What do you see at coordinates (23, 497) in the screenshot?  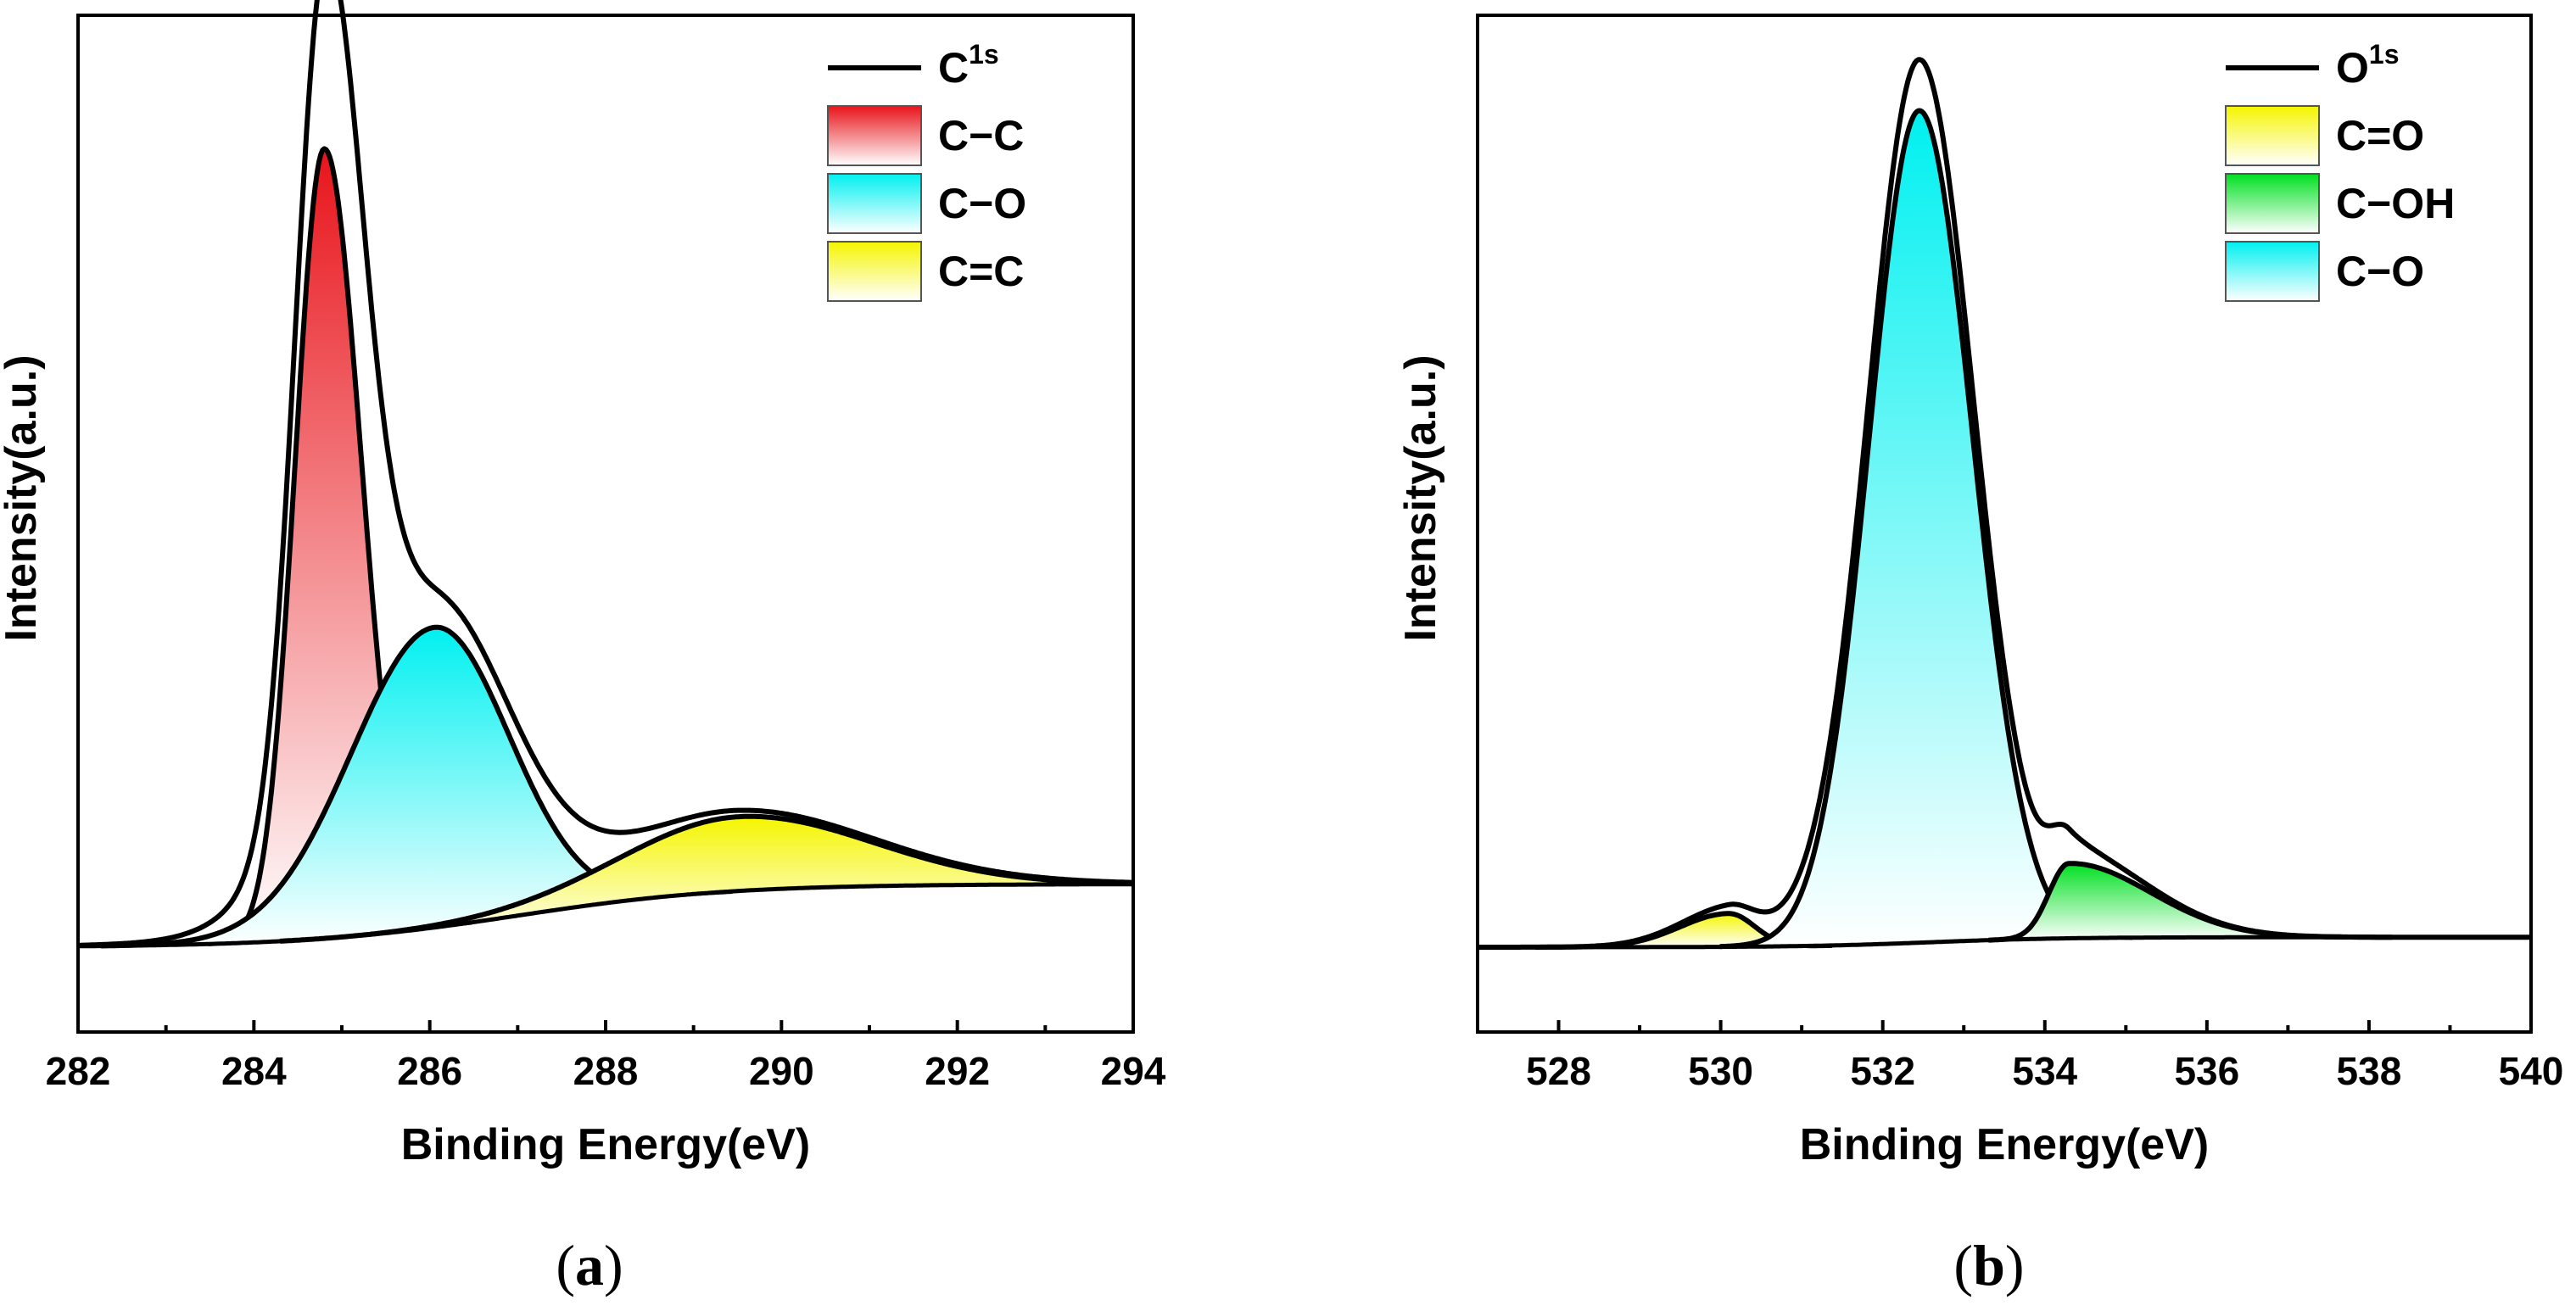 I see `panel-a-y-axis-label: Intensity(a.u.)` at bounding box center [23, 497].